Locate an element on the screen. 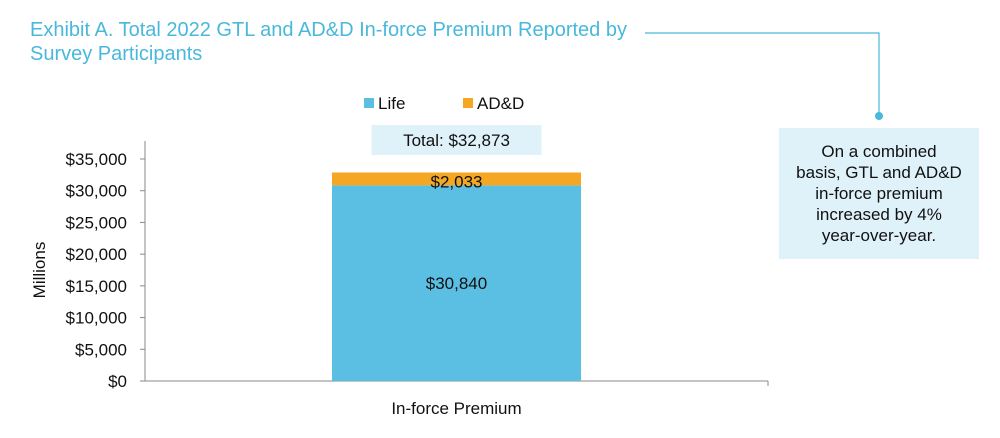  y-tick-label: $35,000 is located at coordinates (96, 159).